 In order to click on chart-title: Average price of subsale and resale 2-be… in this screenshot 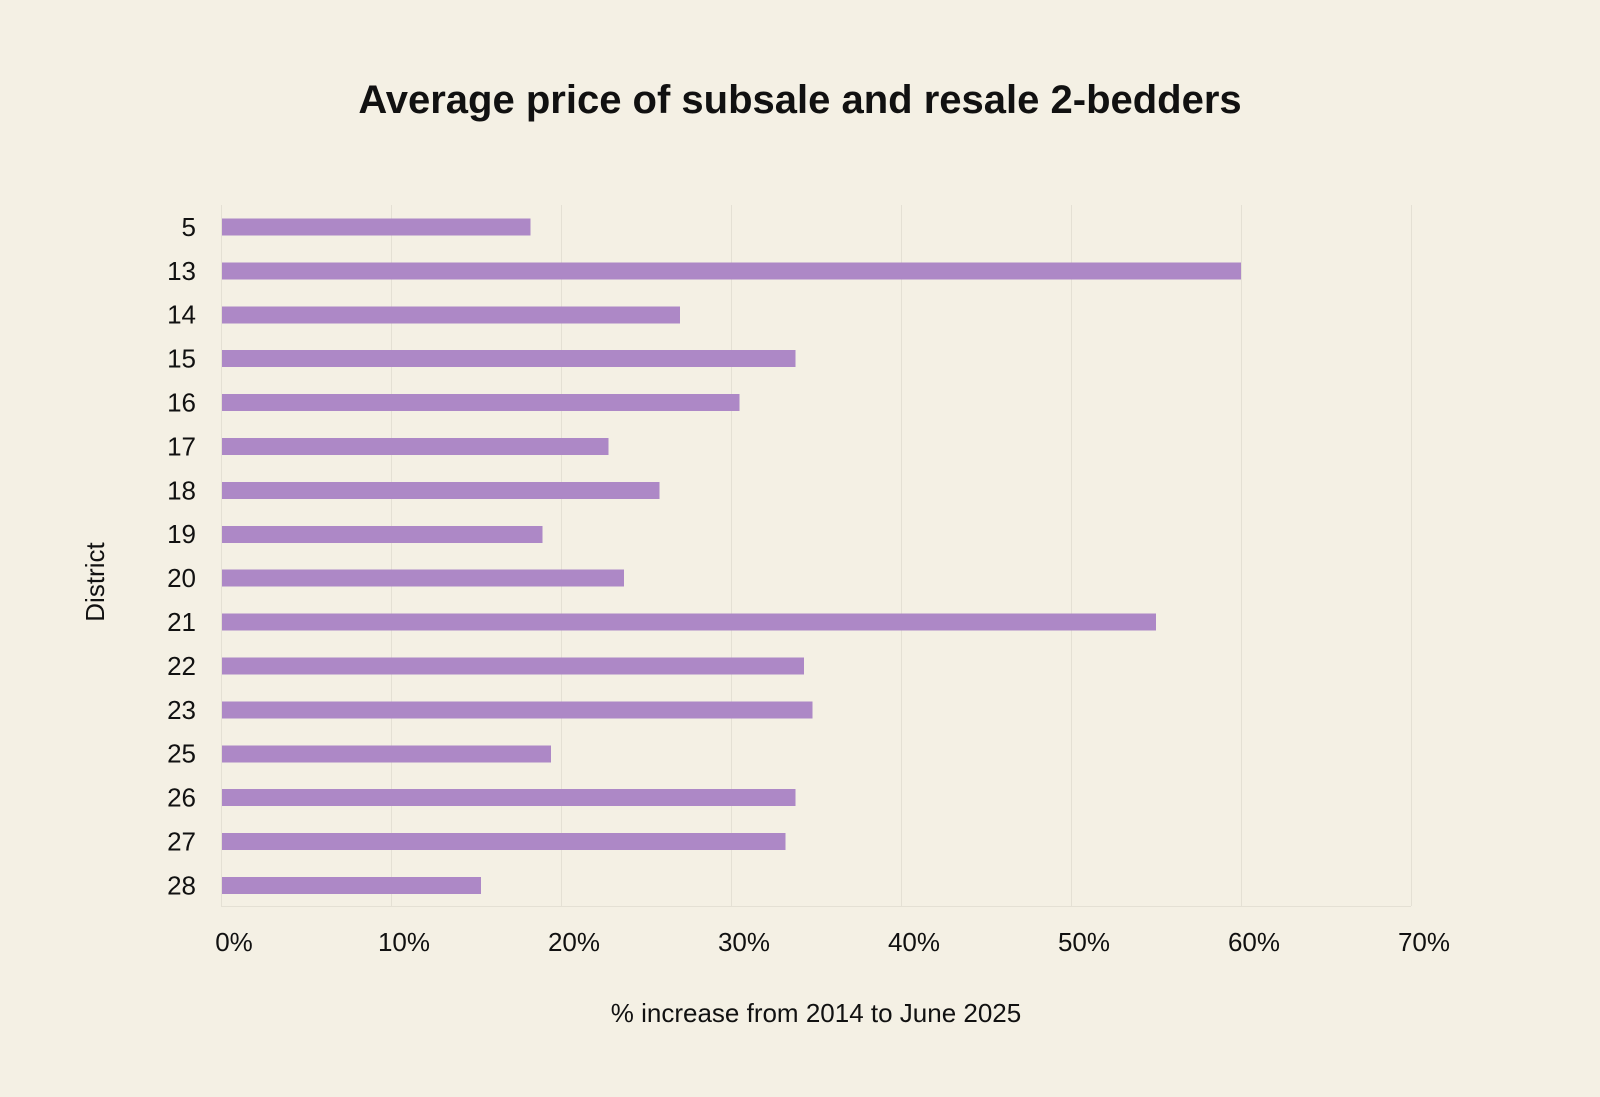, I will do `click(799, 100)`.